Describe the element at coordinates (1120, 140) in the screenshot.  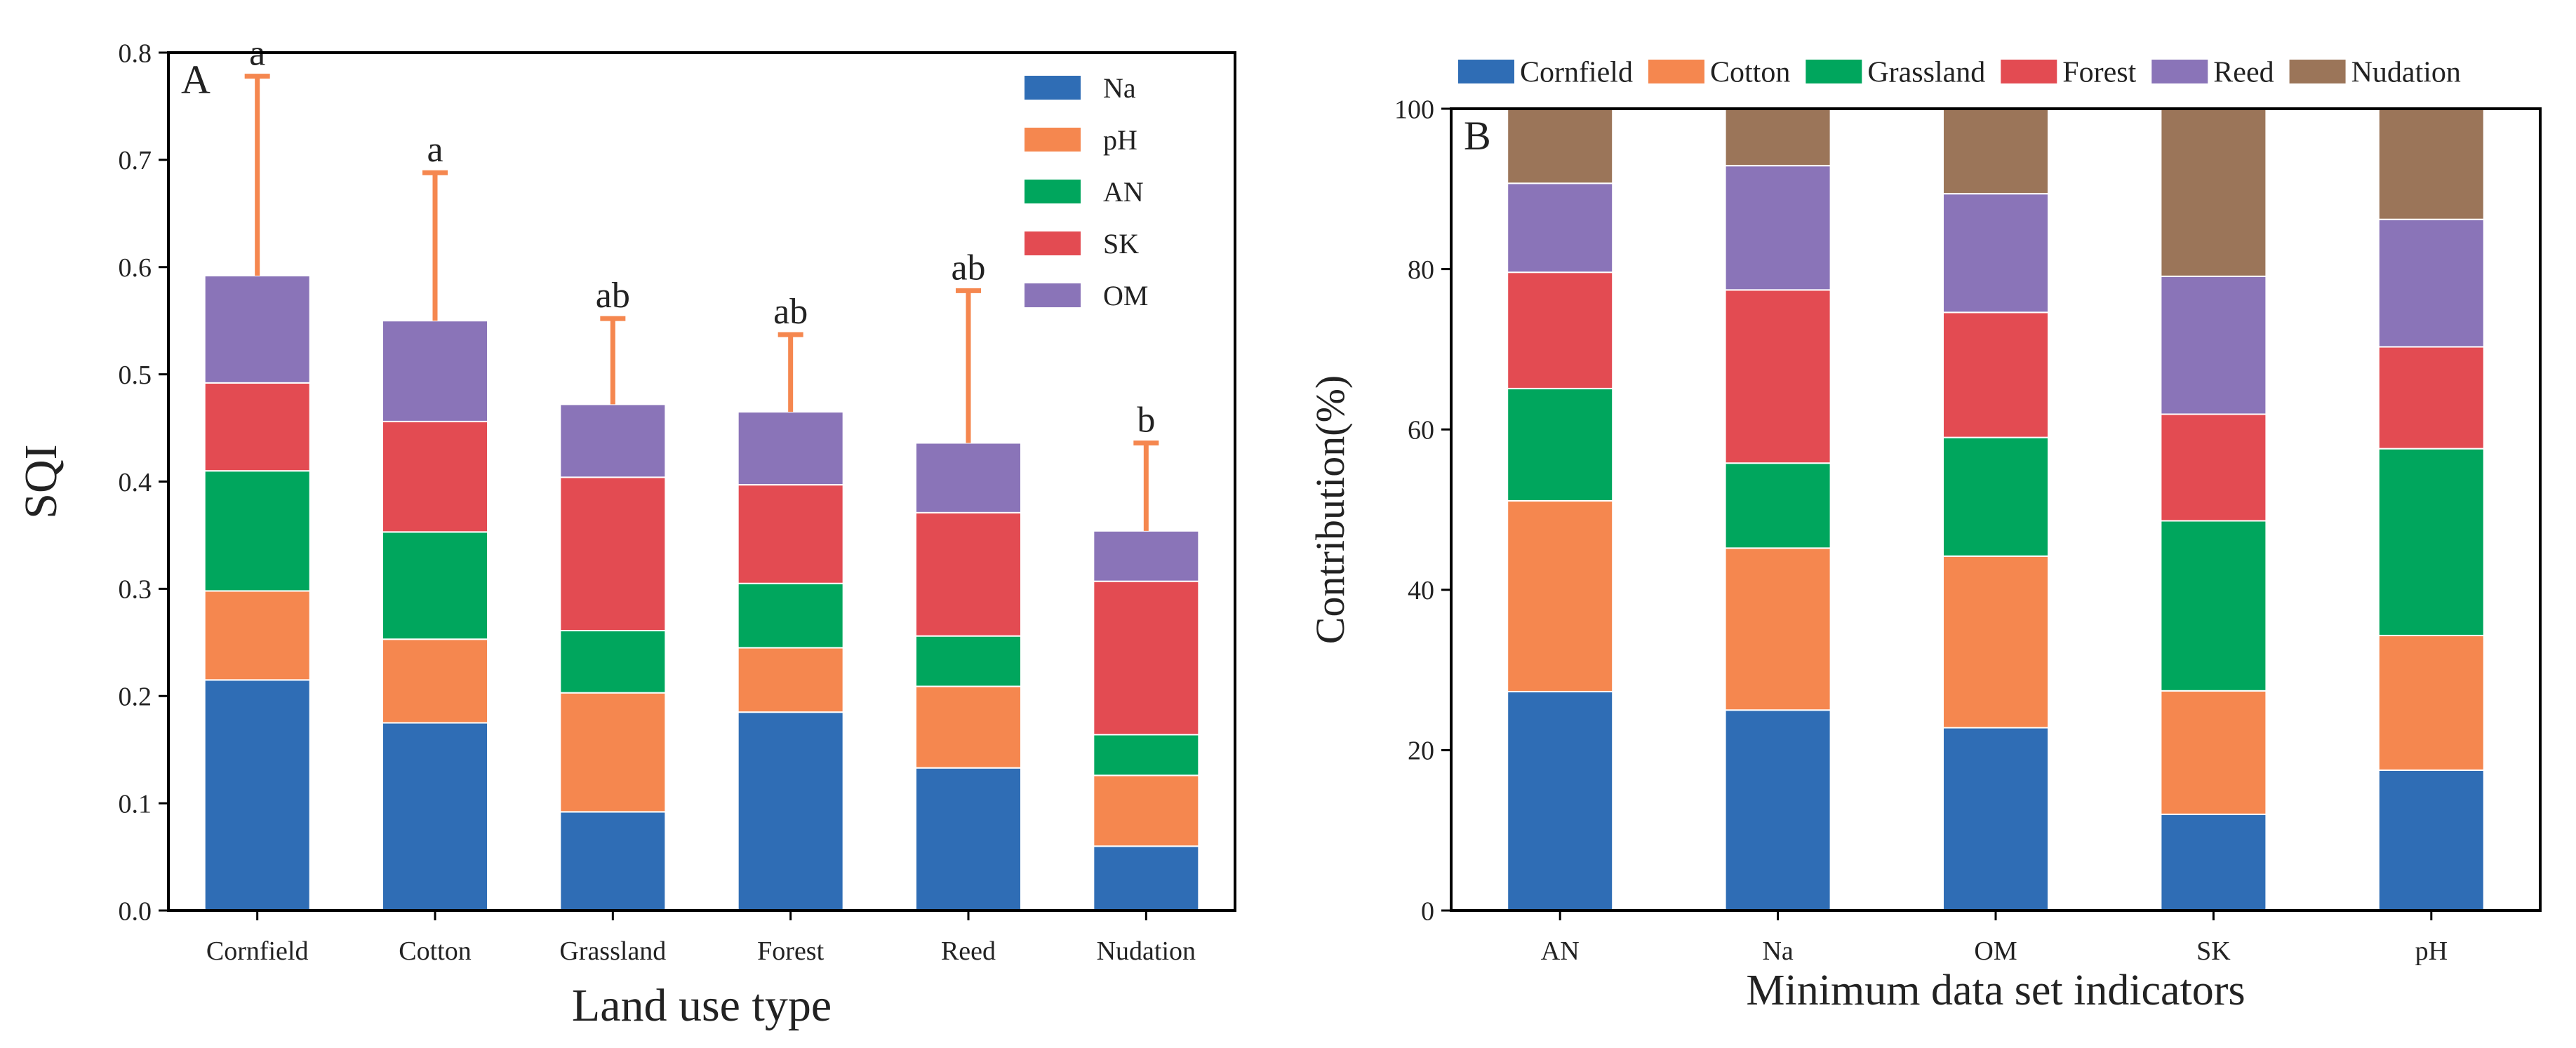
I see `a-legend-label-ph: pH` at that location.